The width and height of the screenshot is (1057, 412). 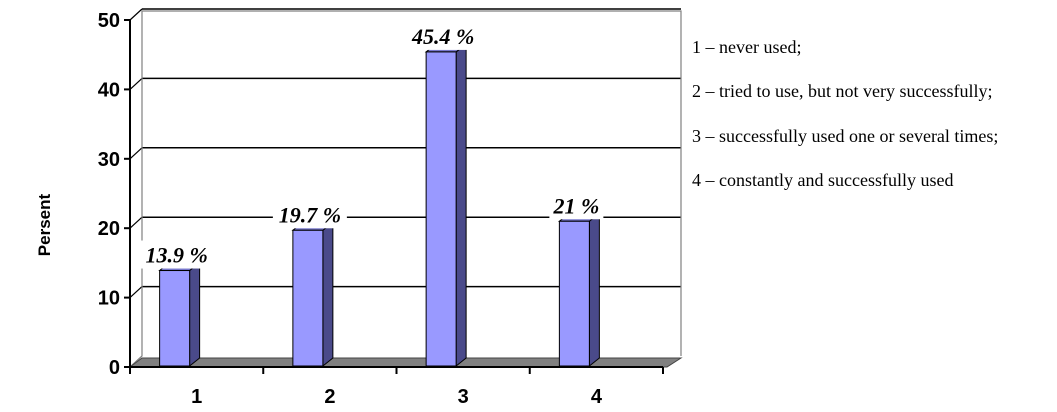 What do you see at coordinates (747, 47) in the screenshot?
I see `legend-item: 1 – never used;` at bounding box center [747, 47].